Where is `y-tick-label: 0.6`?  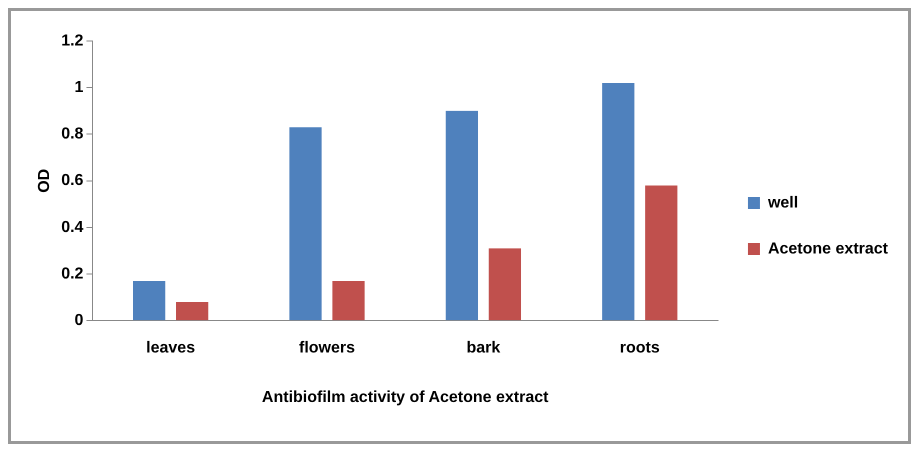
y-tick-label: 0.6 is located at coordinates (72, 181).